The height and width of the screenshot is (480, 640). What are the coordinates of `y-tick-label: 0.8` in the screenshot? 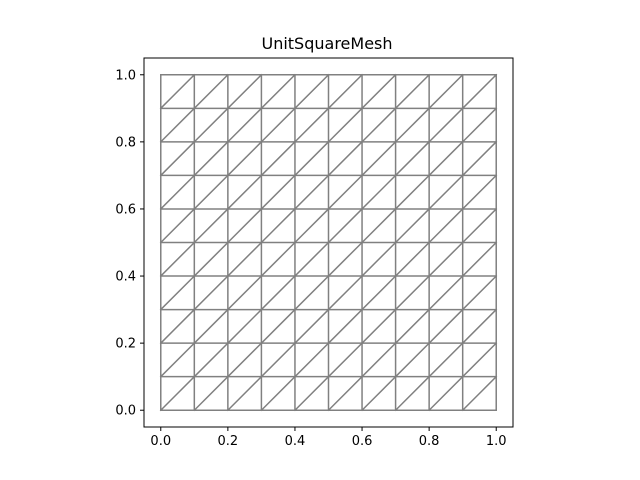 It's located at (125, 142).